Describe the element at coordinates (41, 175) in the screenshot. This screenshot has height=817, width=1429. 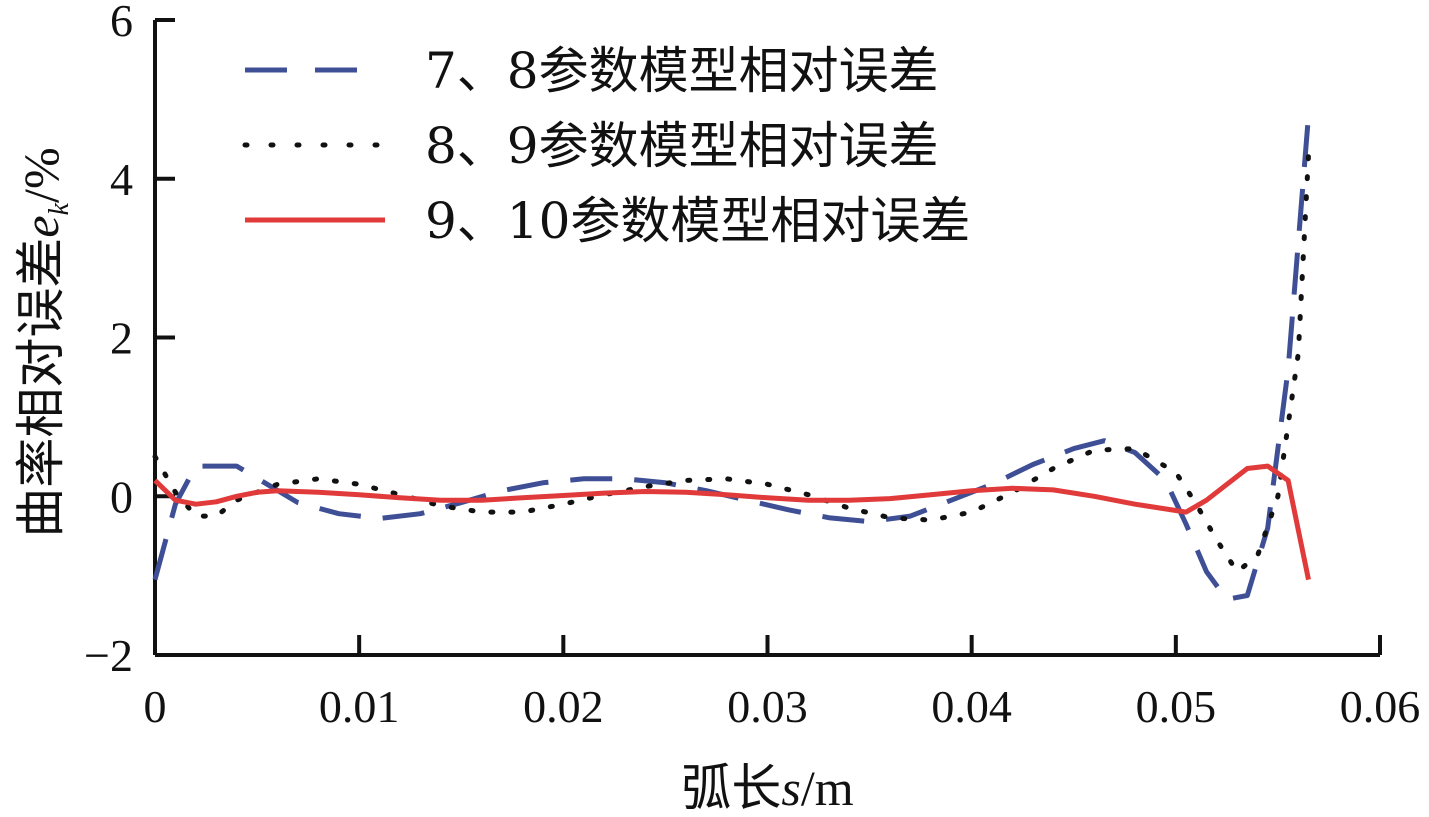
I see `y-axis-title-unit: /%` at that location.